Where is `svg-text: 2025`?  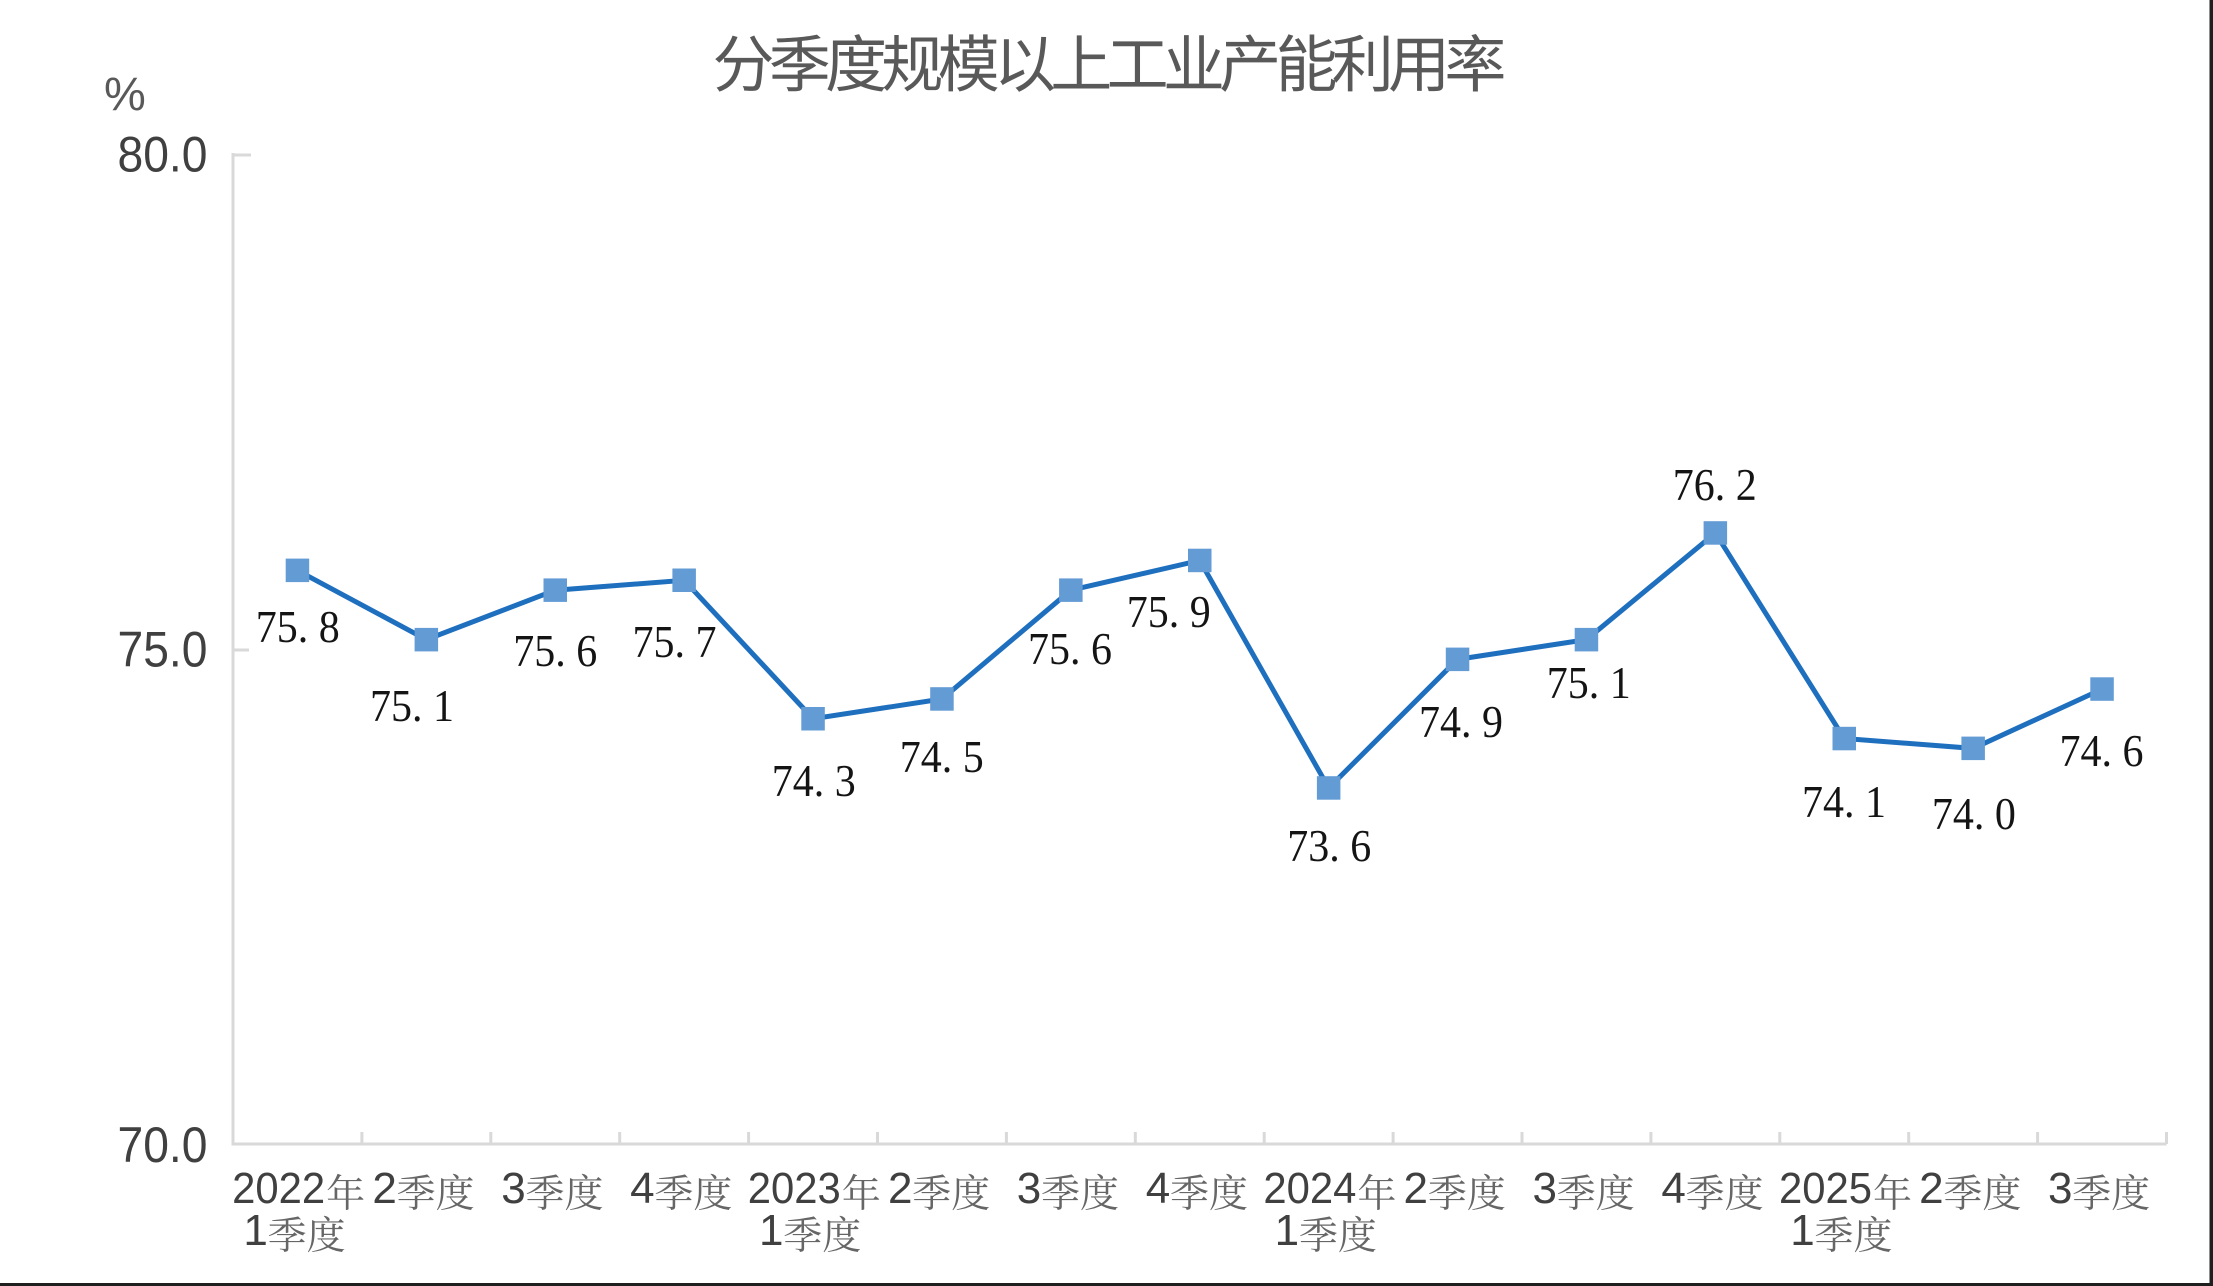 svg-text: 2025 is located at coordinates (1825, 1188).